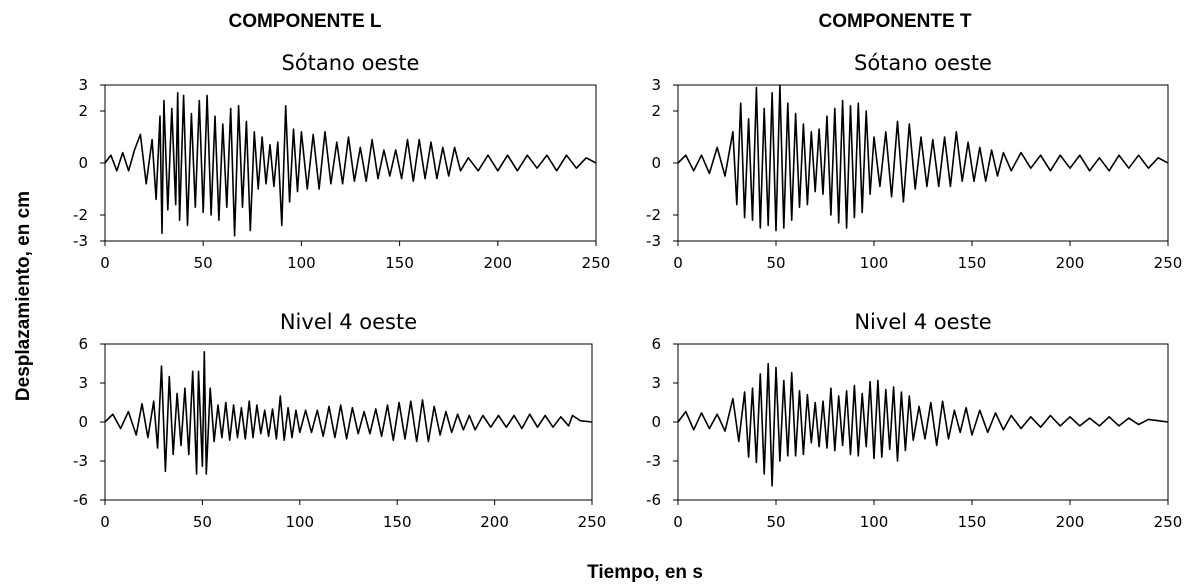 Image resolution: width=1200 pixels, height=585 pixels. Describe the element at coordinates (645, 572) in the screenshot. I see `x-axis-label: Tiempo, en s` at that location.